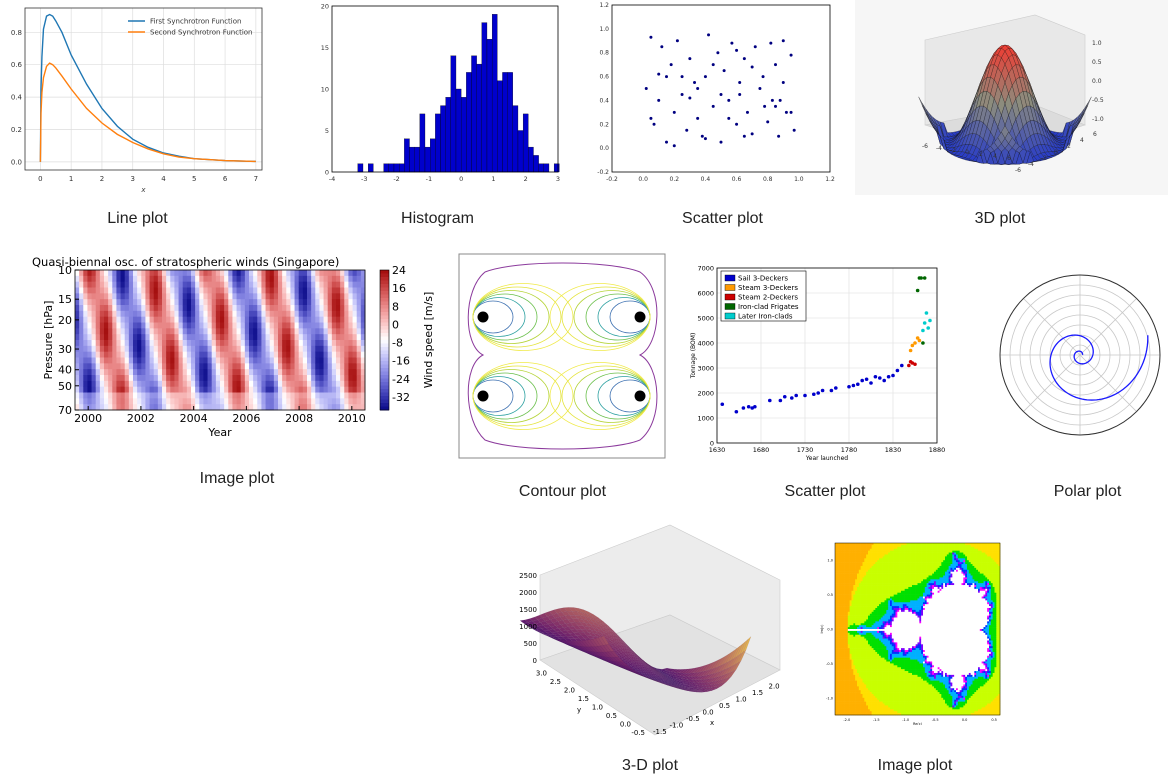 Image resolution: width=1168 pixels, height=777 pixels. What do you see at coordinates (325, 48) in the screenshot?
I see `y-tick-label: 15` at bounding box center [325, 48].